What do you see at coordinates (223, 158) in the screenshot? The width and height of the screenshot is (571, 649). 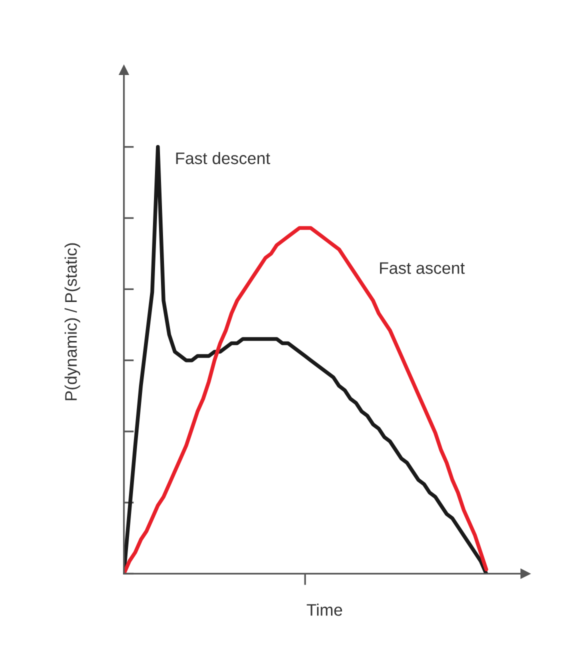 I see `series-label: Fast descent` at bounding box center [223, 158].